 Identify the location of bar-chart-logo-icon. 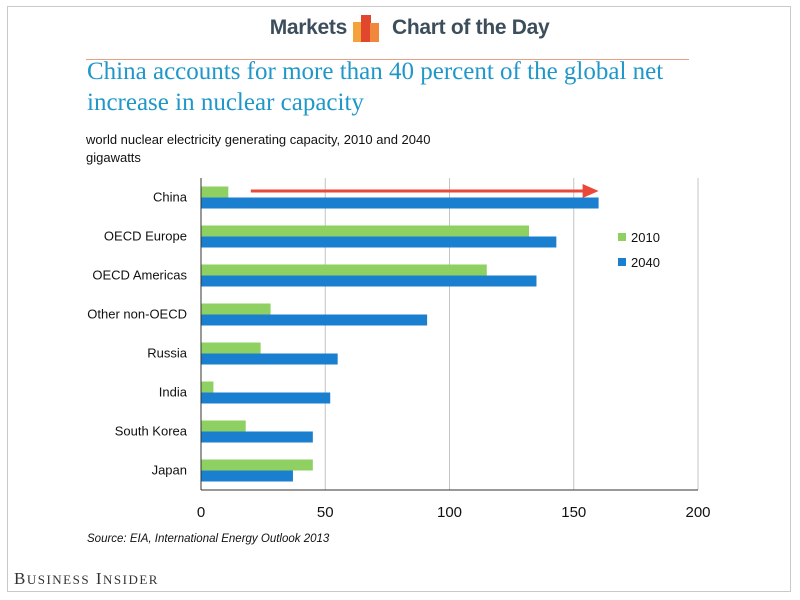
(366, 28).